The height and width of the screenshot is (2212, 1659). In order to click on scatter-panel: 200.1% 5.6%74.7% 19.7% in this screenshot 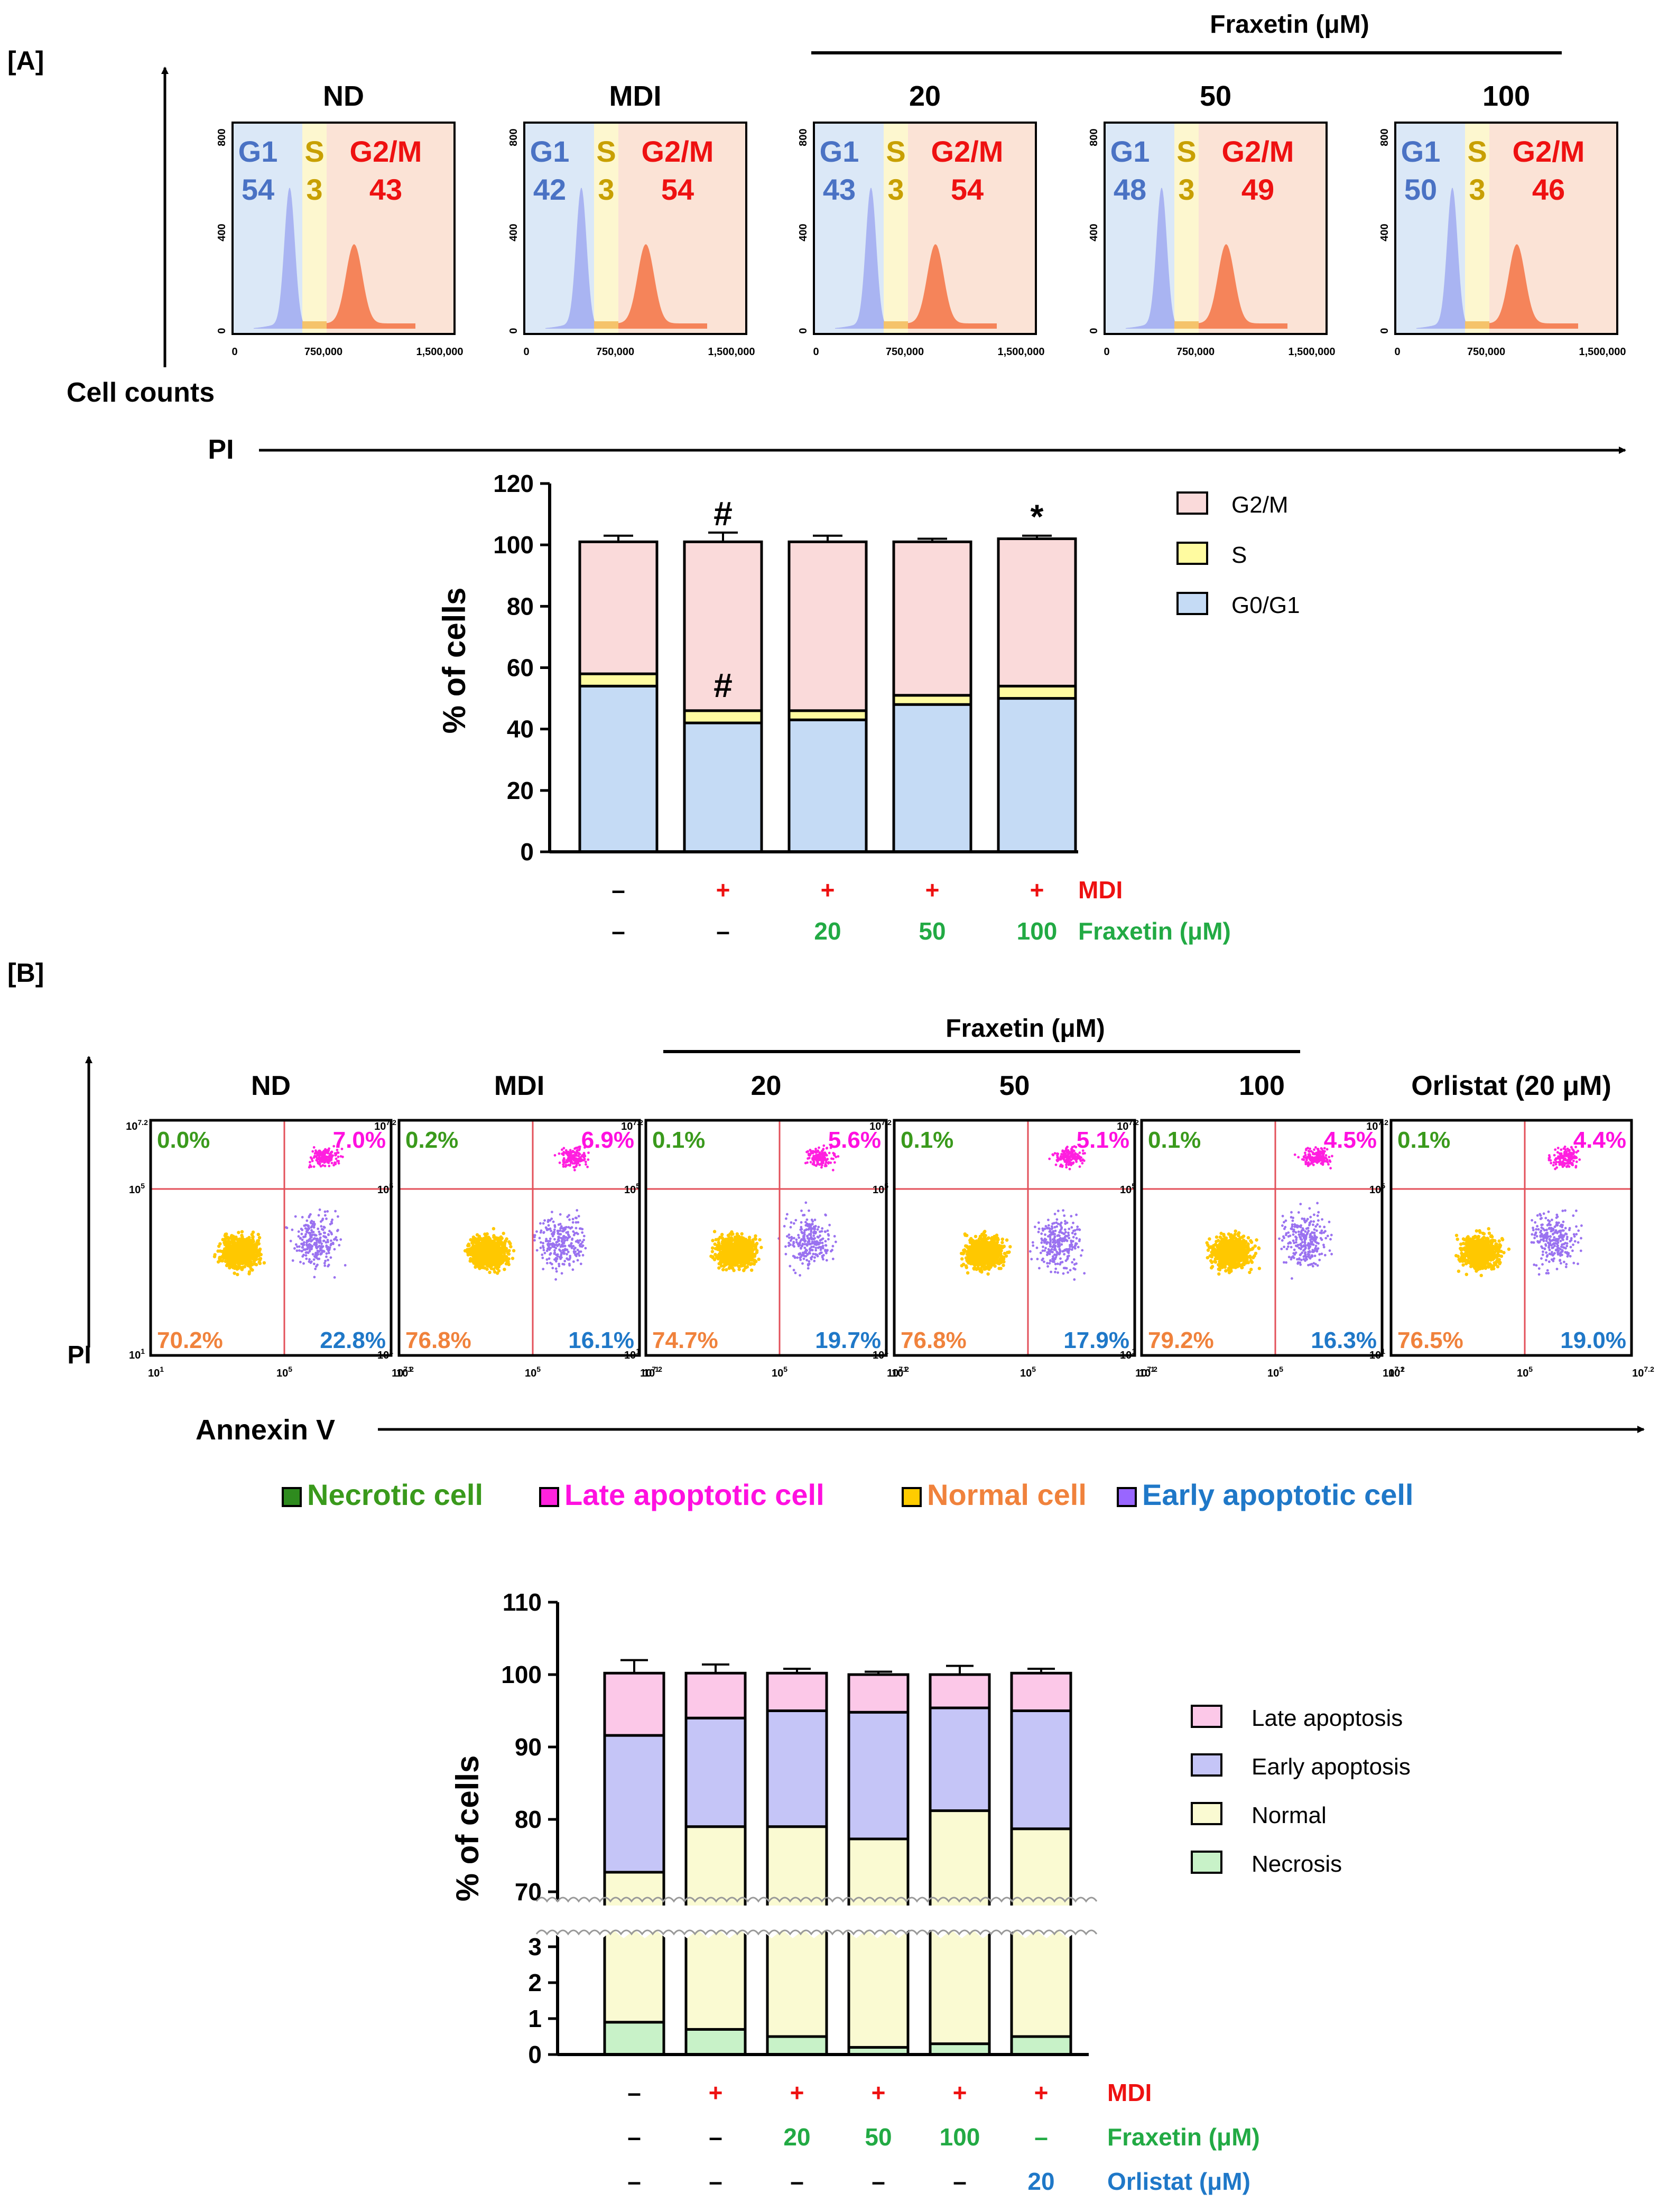, I will do `click(766, 1214)`.